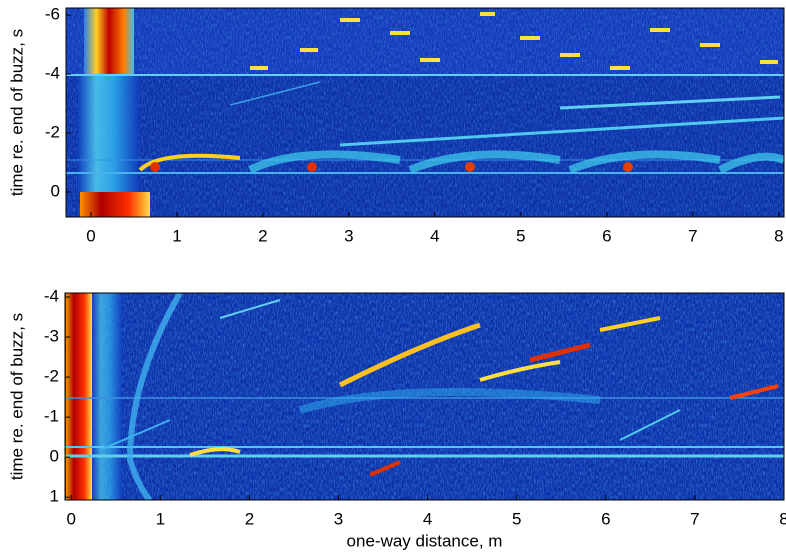 This screenshot has height=554, width=786. I want to click on y-tick-label: -1, so click(51, 416).